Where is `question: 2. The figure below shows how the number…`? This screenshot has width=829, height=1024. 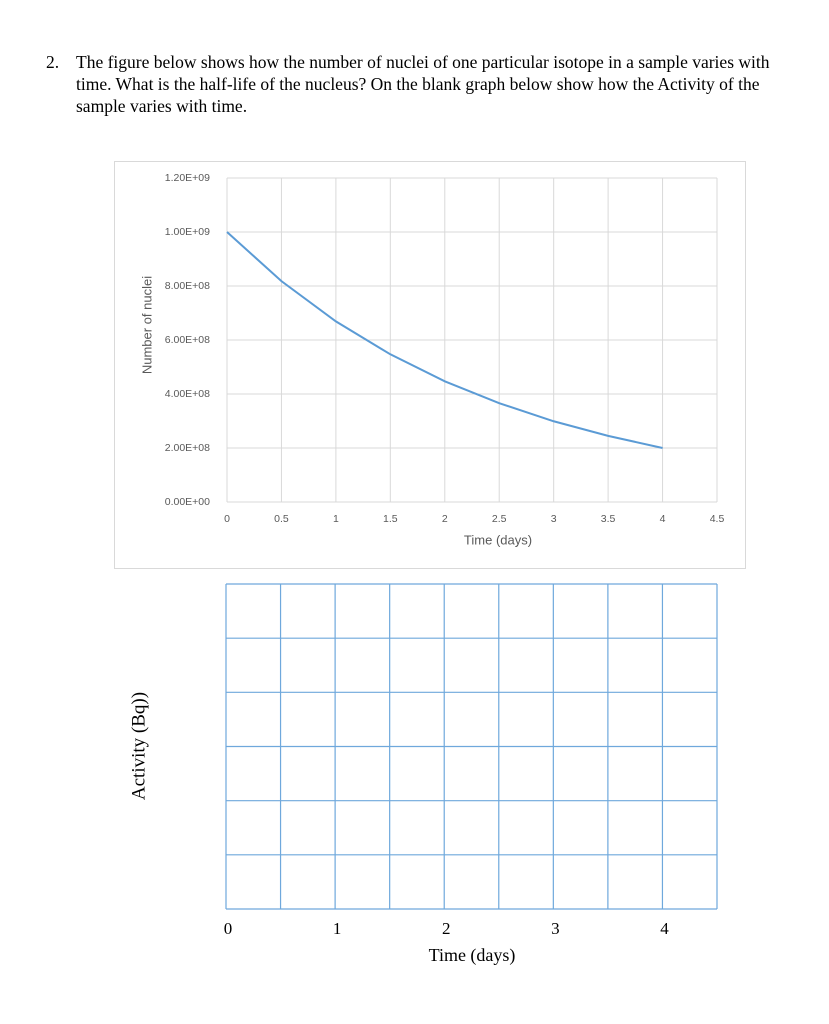
question: 2. The figure below shows how the number… is located at coordinates (411, 84).